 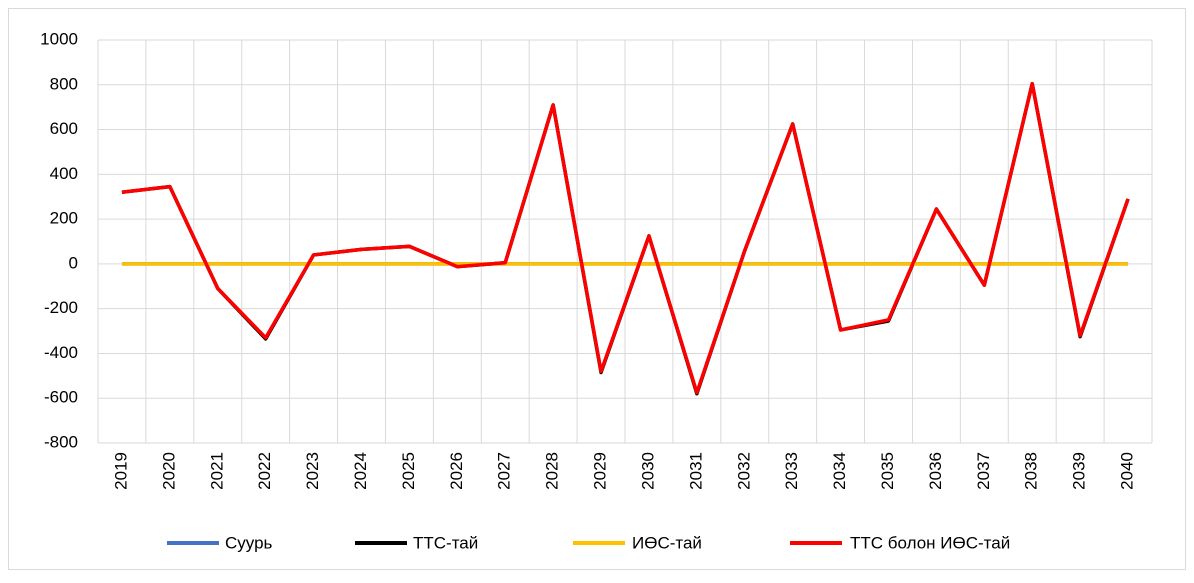 I want to click on x-tick-label: 2023, so click(x=312, y=471).